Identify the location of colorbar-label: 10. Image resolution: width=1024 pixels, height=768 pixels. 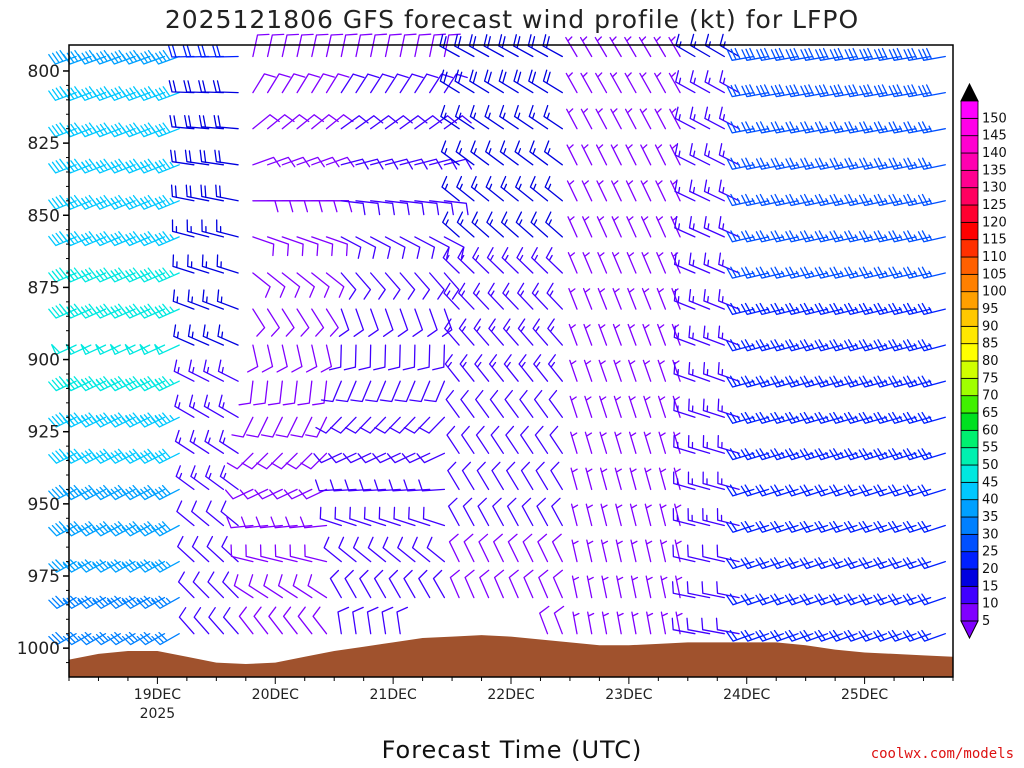
(990, 604).